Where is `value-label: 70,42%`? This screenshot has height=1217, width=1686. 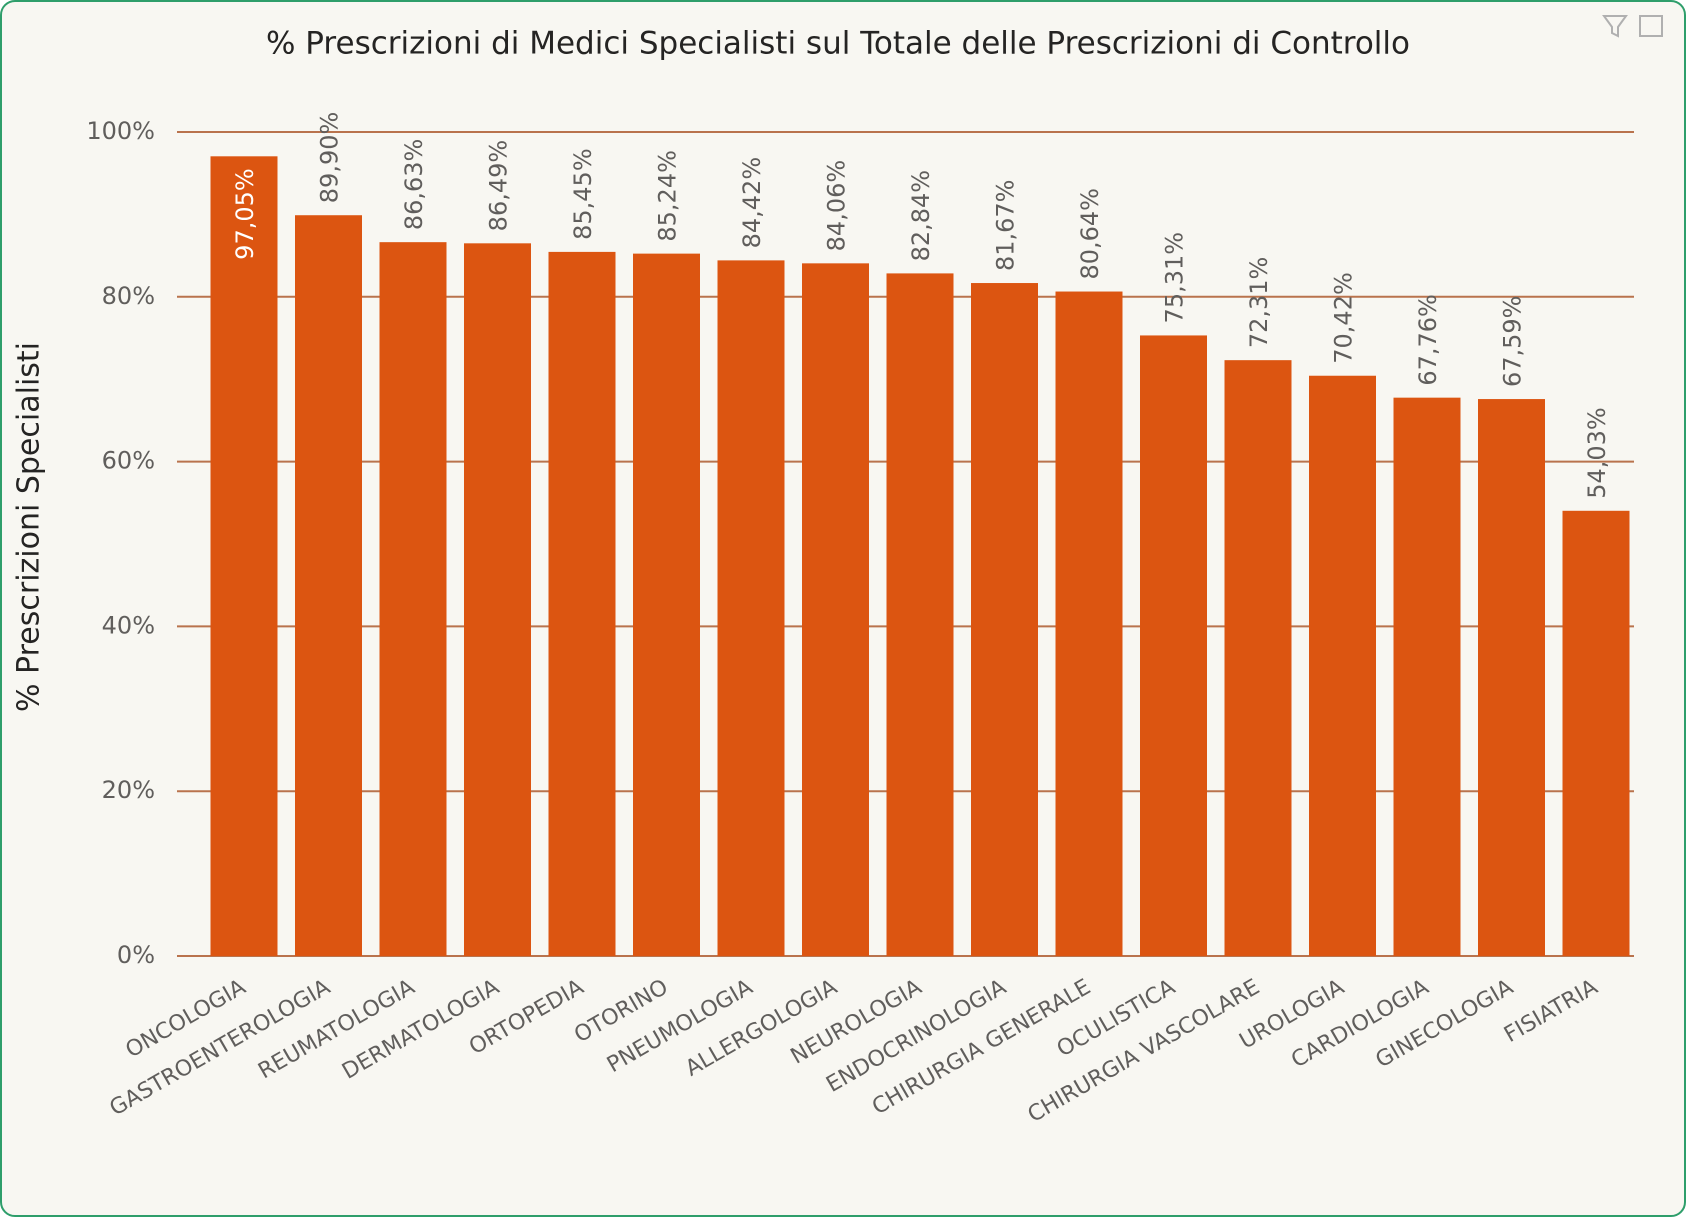
value-label: 70,42% is located at coordinates (1344, 318).